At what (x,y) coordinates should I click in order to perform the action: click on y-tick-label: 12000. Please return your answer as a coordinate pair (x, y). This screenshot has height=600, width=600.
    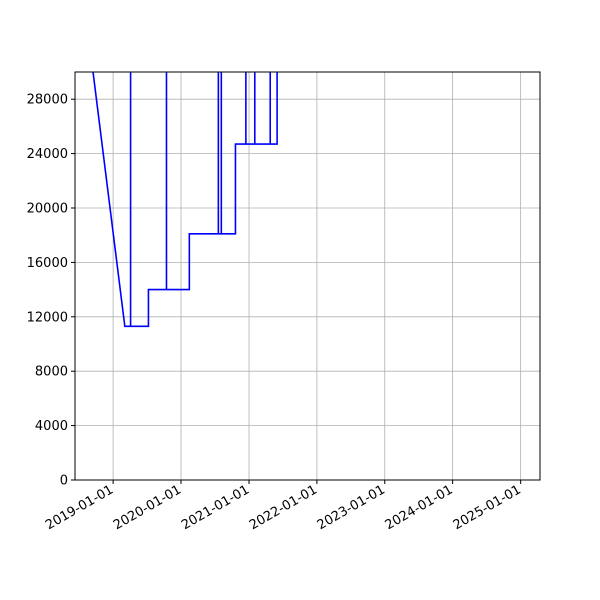
    Looking at the image, I should click on (47, 317).